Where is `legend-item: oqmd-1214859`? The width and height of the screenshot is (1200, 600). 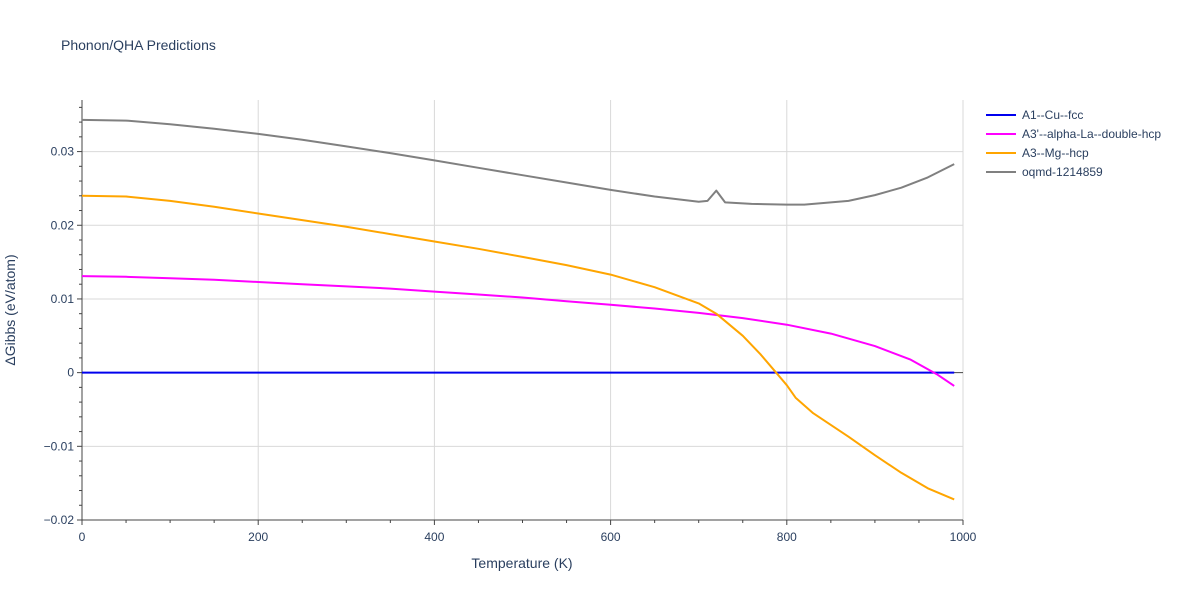 legend-item: oqmd-1214859 is located at coordinates (1044, 172).